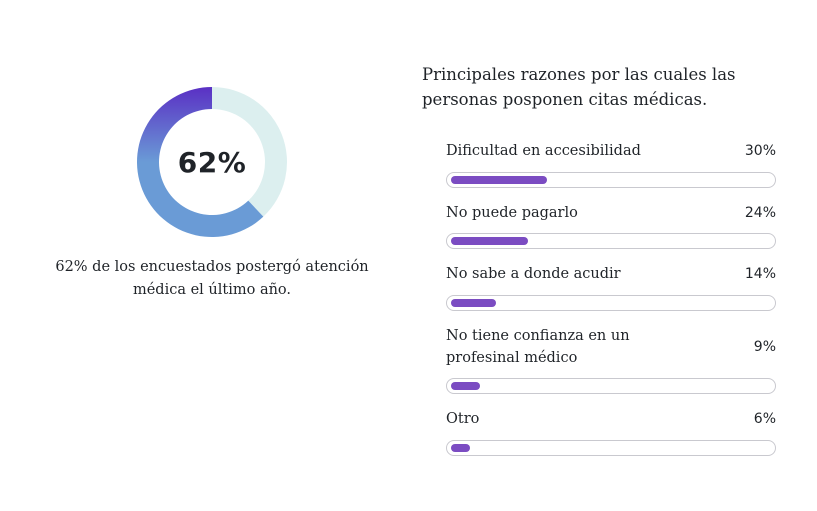 The image size is (817, 511). I want to click on bar-value-label: 14%, so click(760, 274).